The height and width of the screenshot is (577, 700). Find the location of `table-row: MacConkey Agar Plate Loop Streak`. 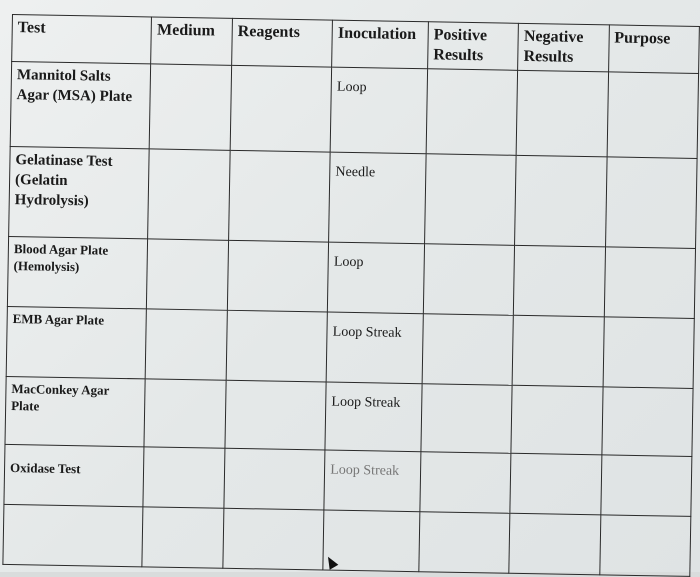

table-row: MacConkey Agar Plate Loop Streak is located at coordinates (349, 416).